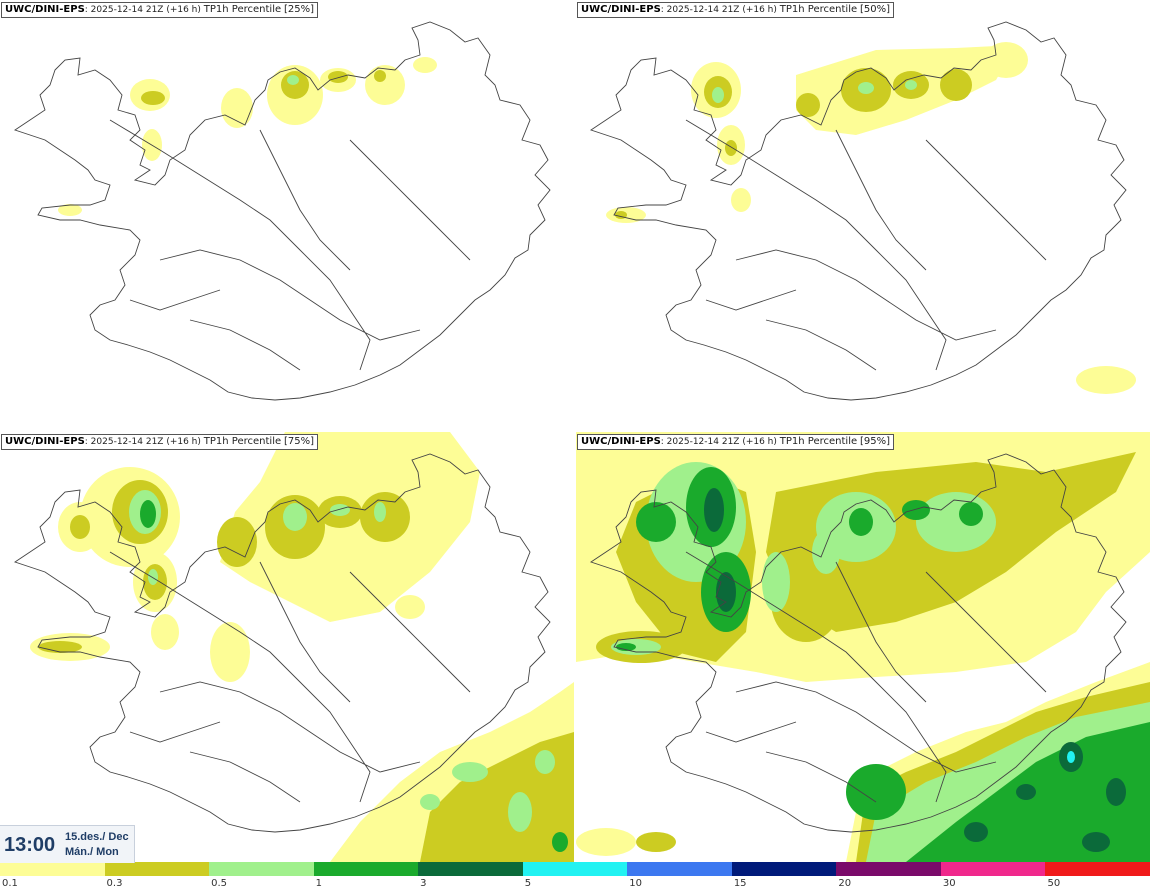 The image size is (1150, 891). I want to click on percentile-label: [25%], so click(299, 9).